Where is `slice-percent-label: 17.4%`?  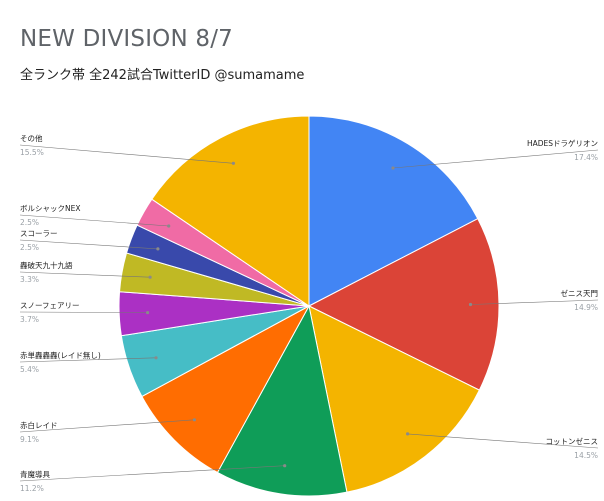 slice-percent-label: 17.4% is located at coordinates (586, 157).